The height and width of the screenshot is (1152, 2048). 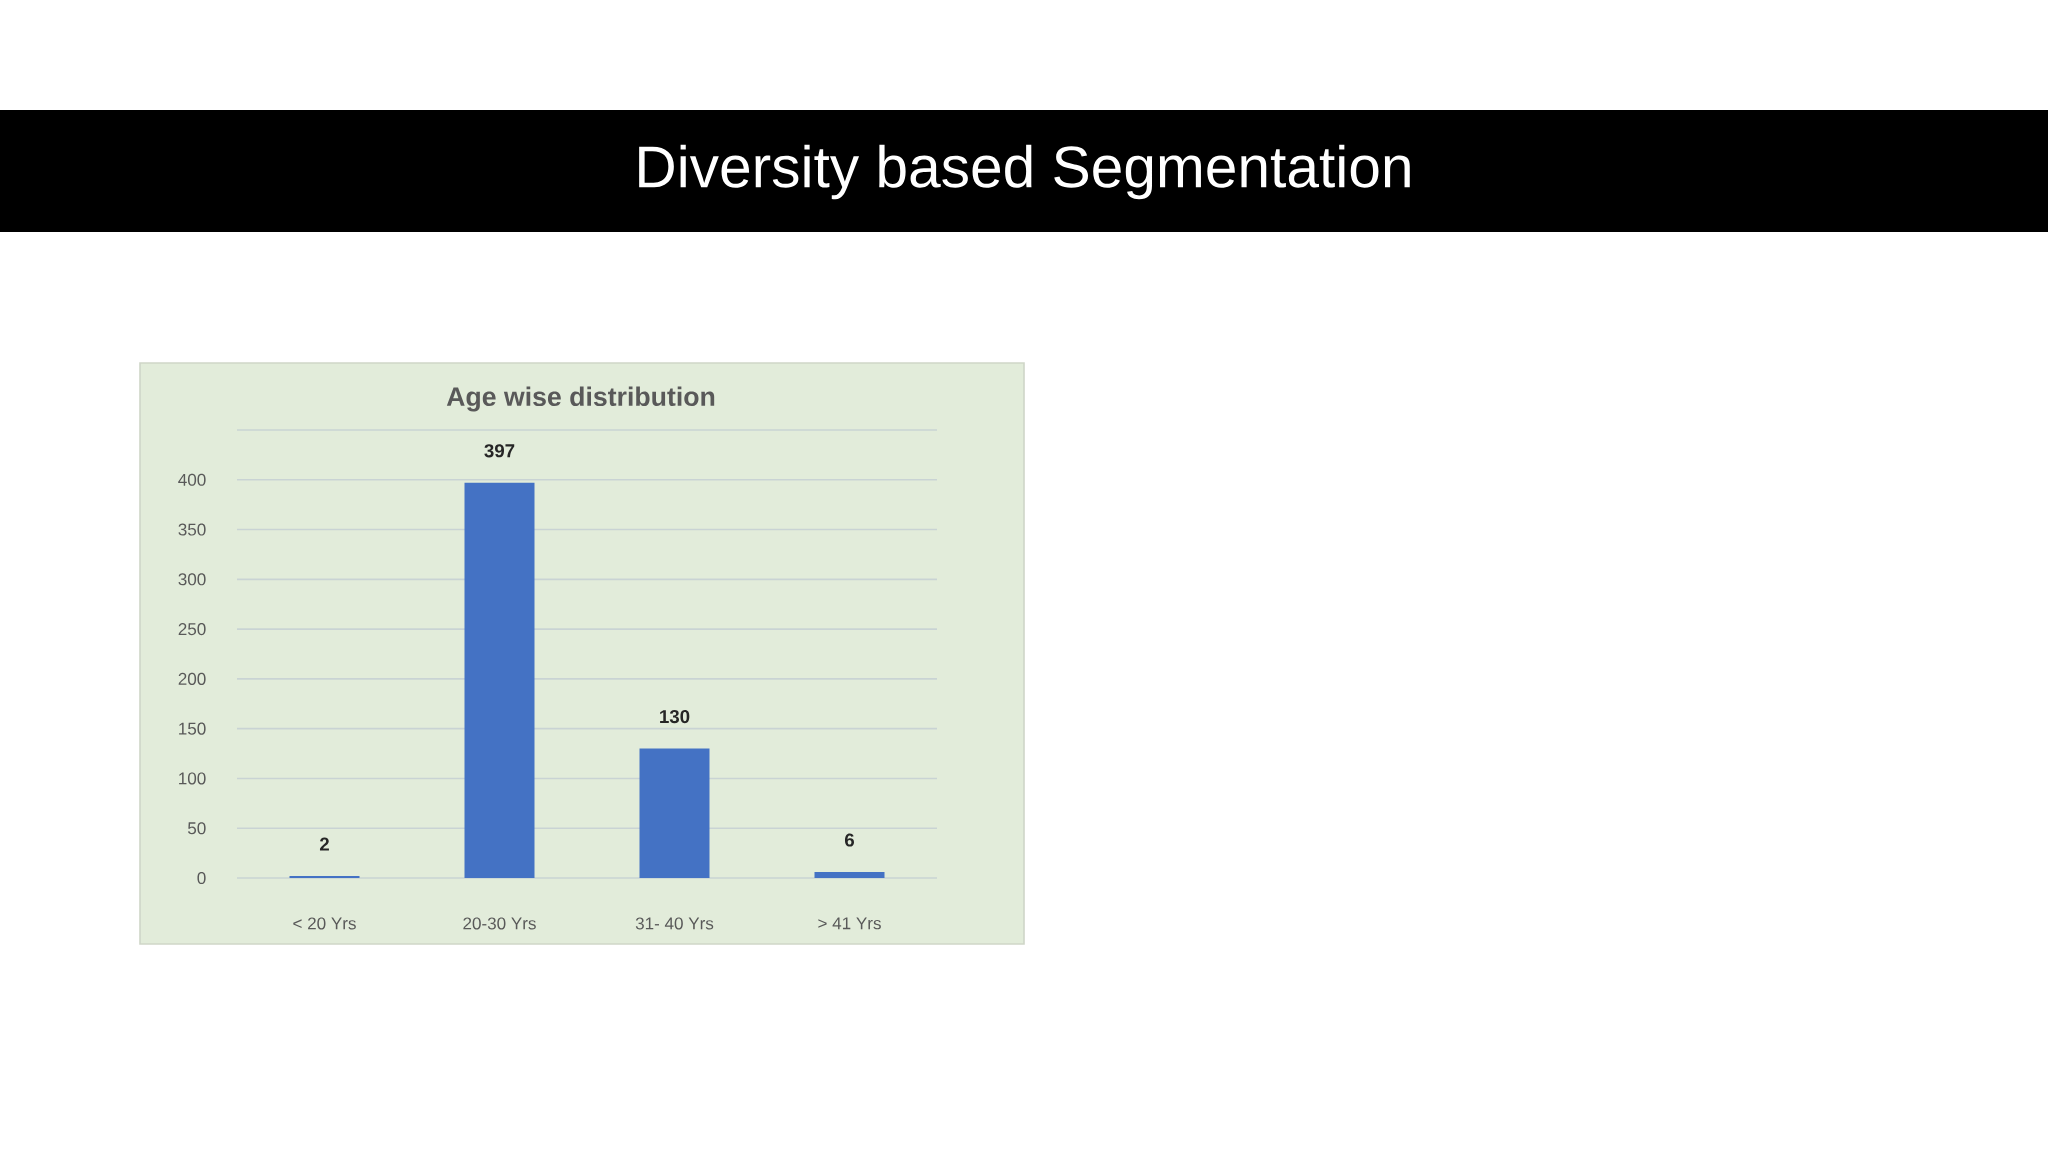 I want to click on chart-subtitle: Age wise distribution, so click(x=580, y=399).